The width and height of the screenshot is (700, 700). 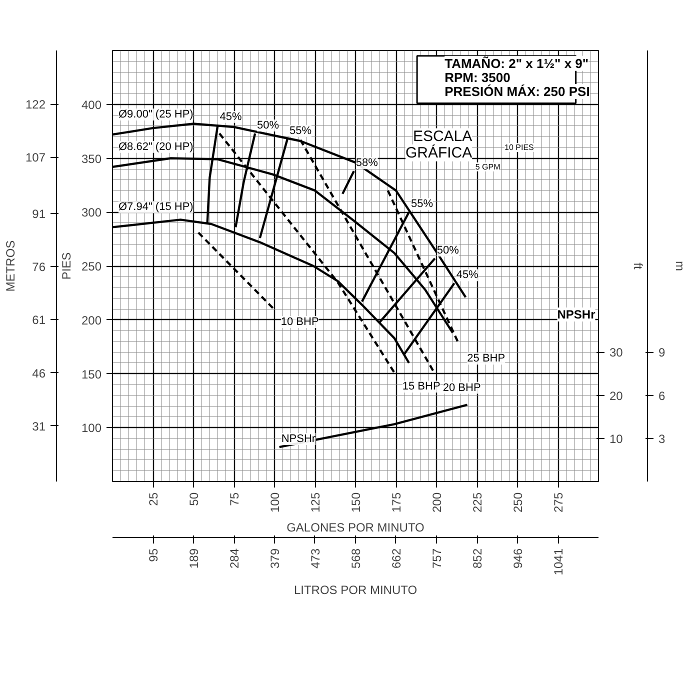 I want to click on y-tick-label: 250, so click(x=91, y=267).